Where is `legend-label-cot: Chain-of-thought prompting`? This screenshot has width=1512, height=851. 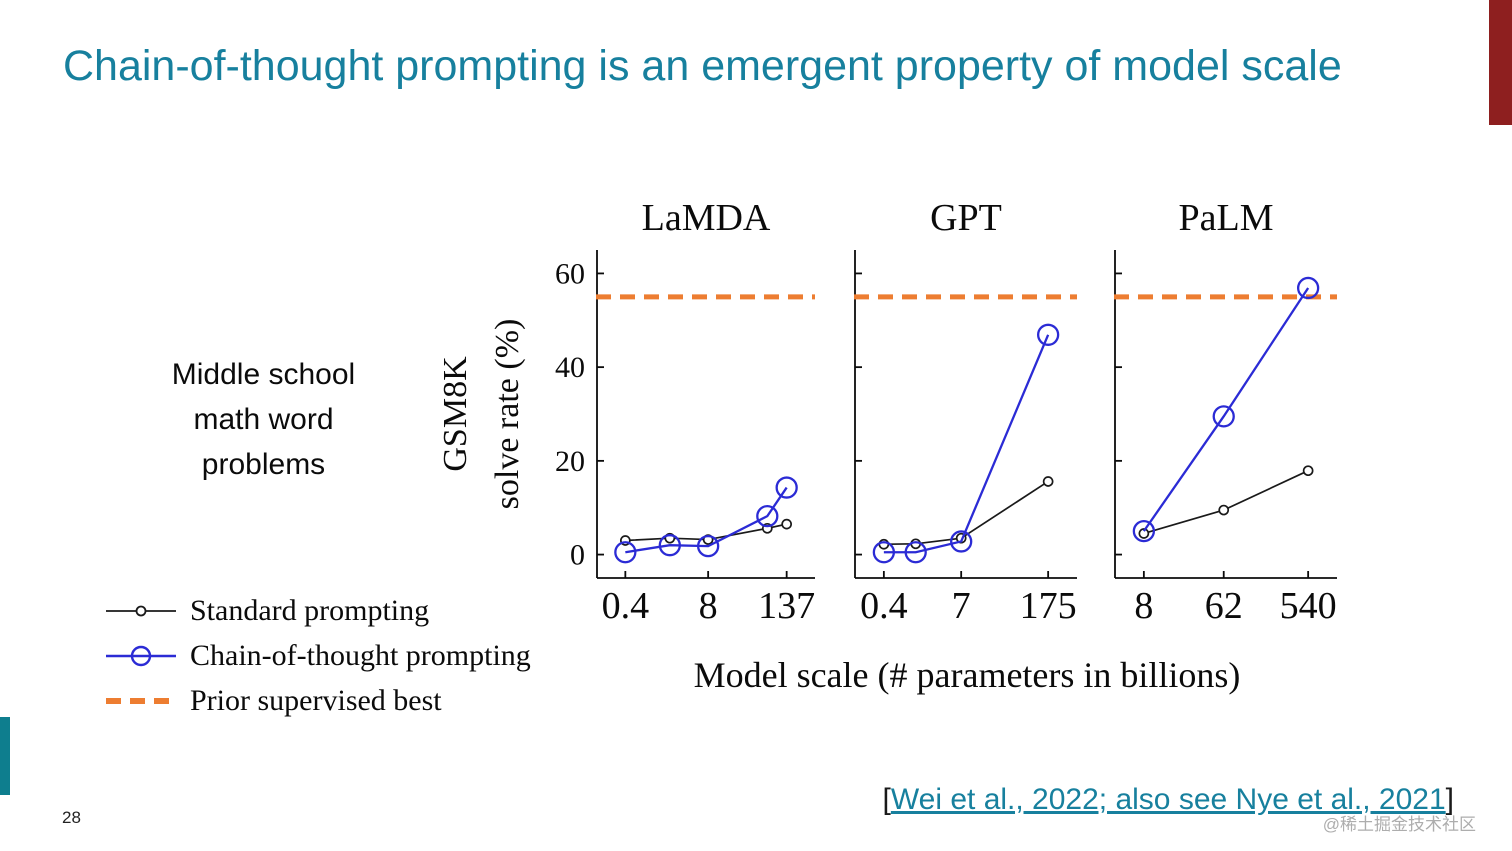 legend-label-cot: Chain-of-thought prompting is located at coordinates (360, 655).